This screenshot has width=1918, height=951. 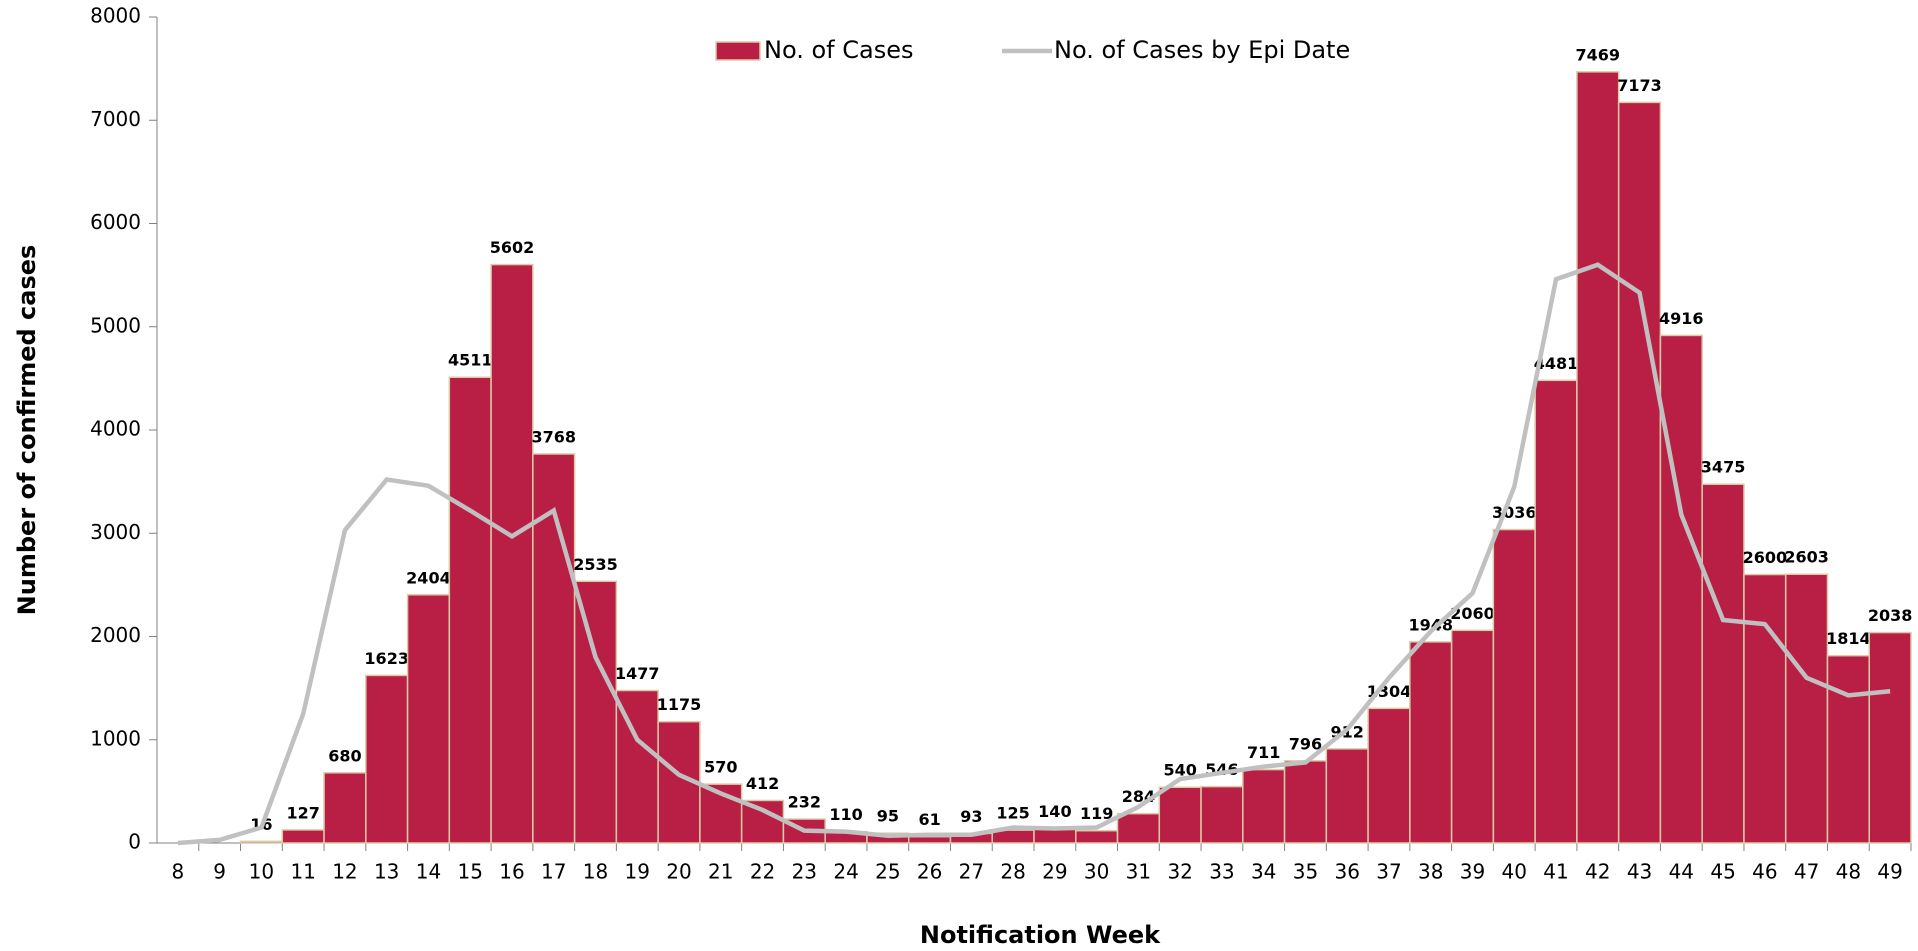 What do you see at coordinates (1430, 872) in the screenshot?
I see `x-tick-label: 38` at bounding box center [1430, 872].